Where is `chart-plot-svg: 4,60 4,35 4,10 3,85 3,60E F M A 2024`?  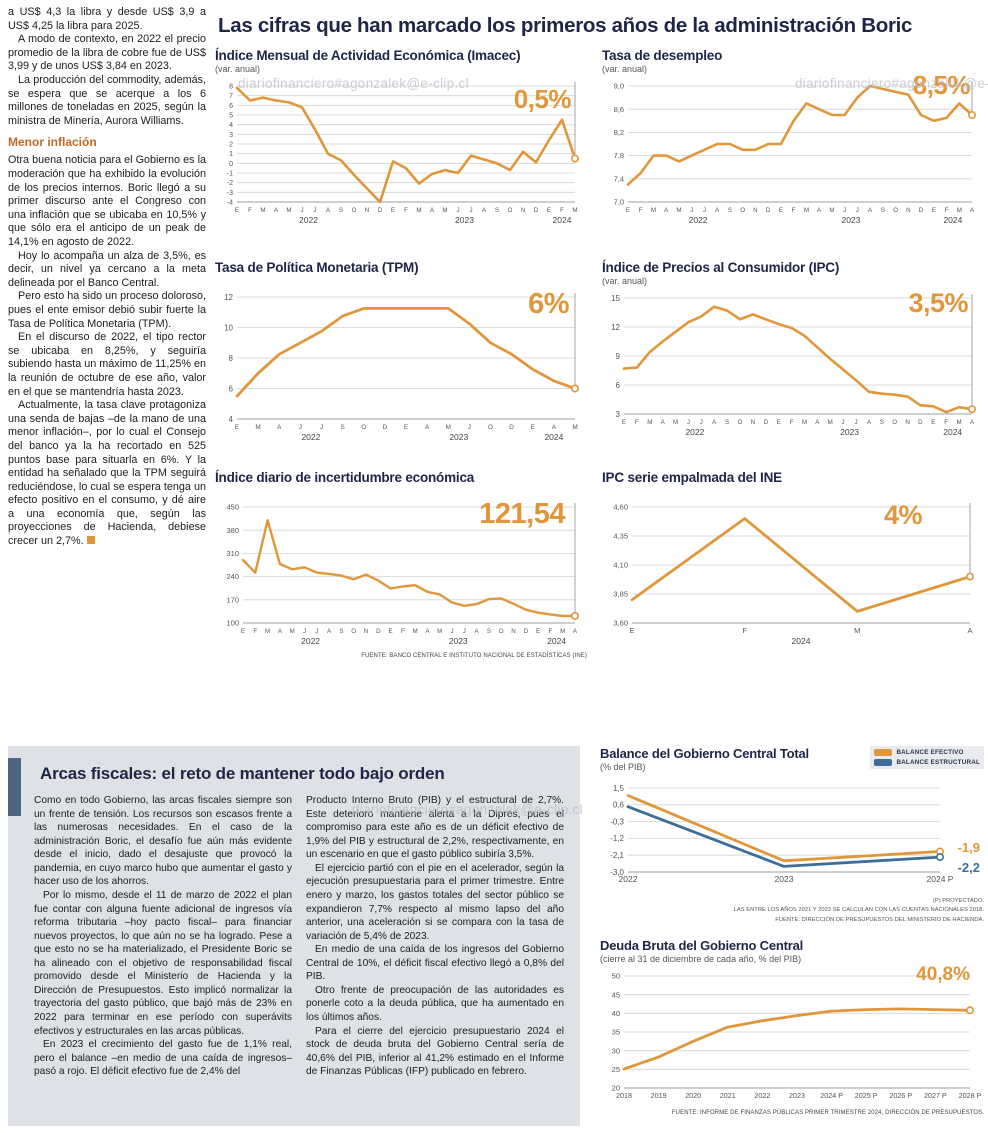
chart-plot-svg: 4,60 4,35 4,10 3,85 3,60E F M A 2024 is located at coordinates (793, 574).